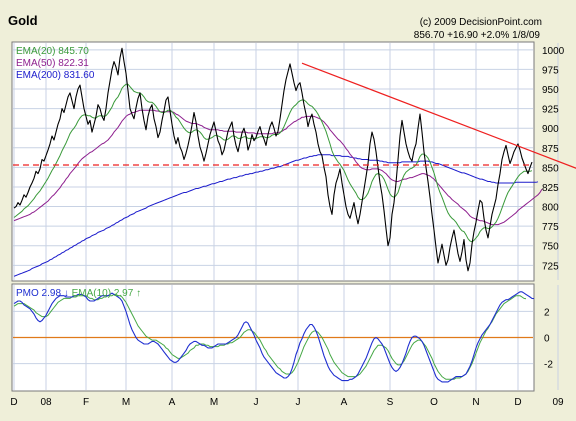  I want to click on pmo-tick-label: 0, so click(547, 339).